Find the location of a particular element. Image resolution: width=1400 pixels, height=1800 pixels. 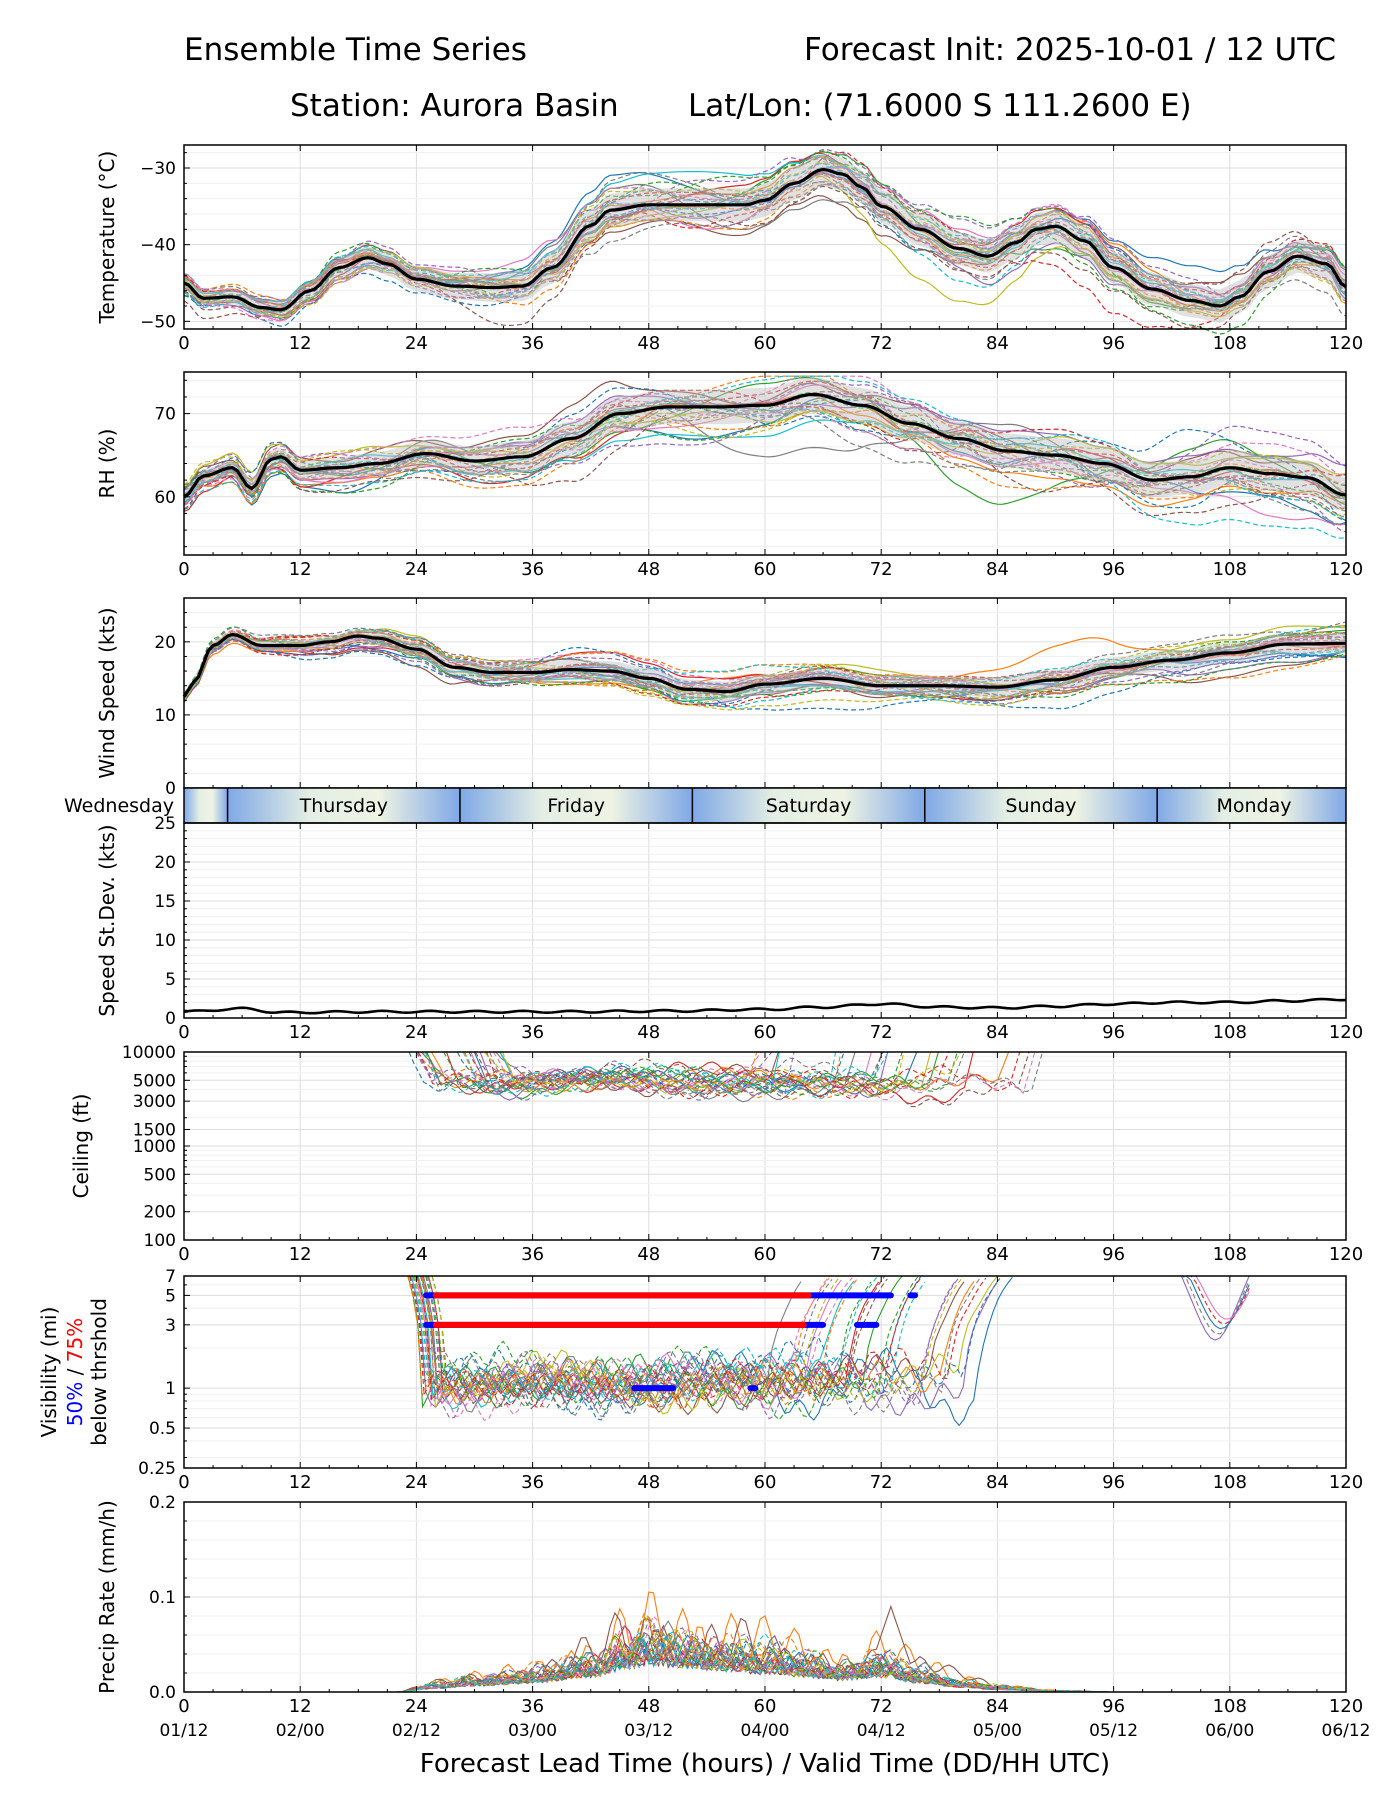

y-tick-label: 1000 is located at coordinates (154, 1147).